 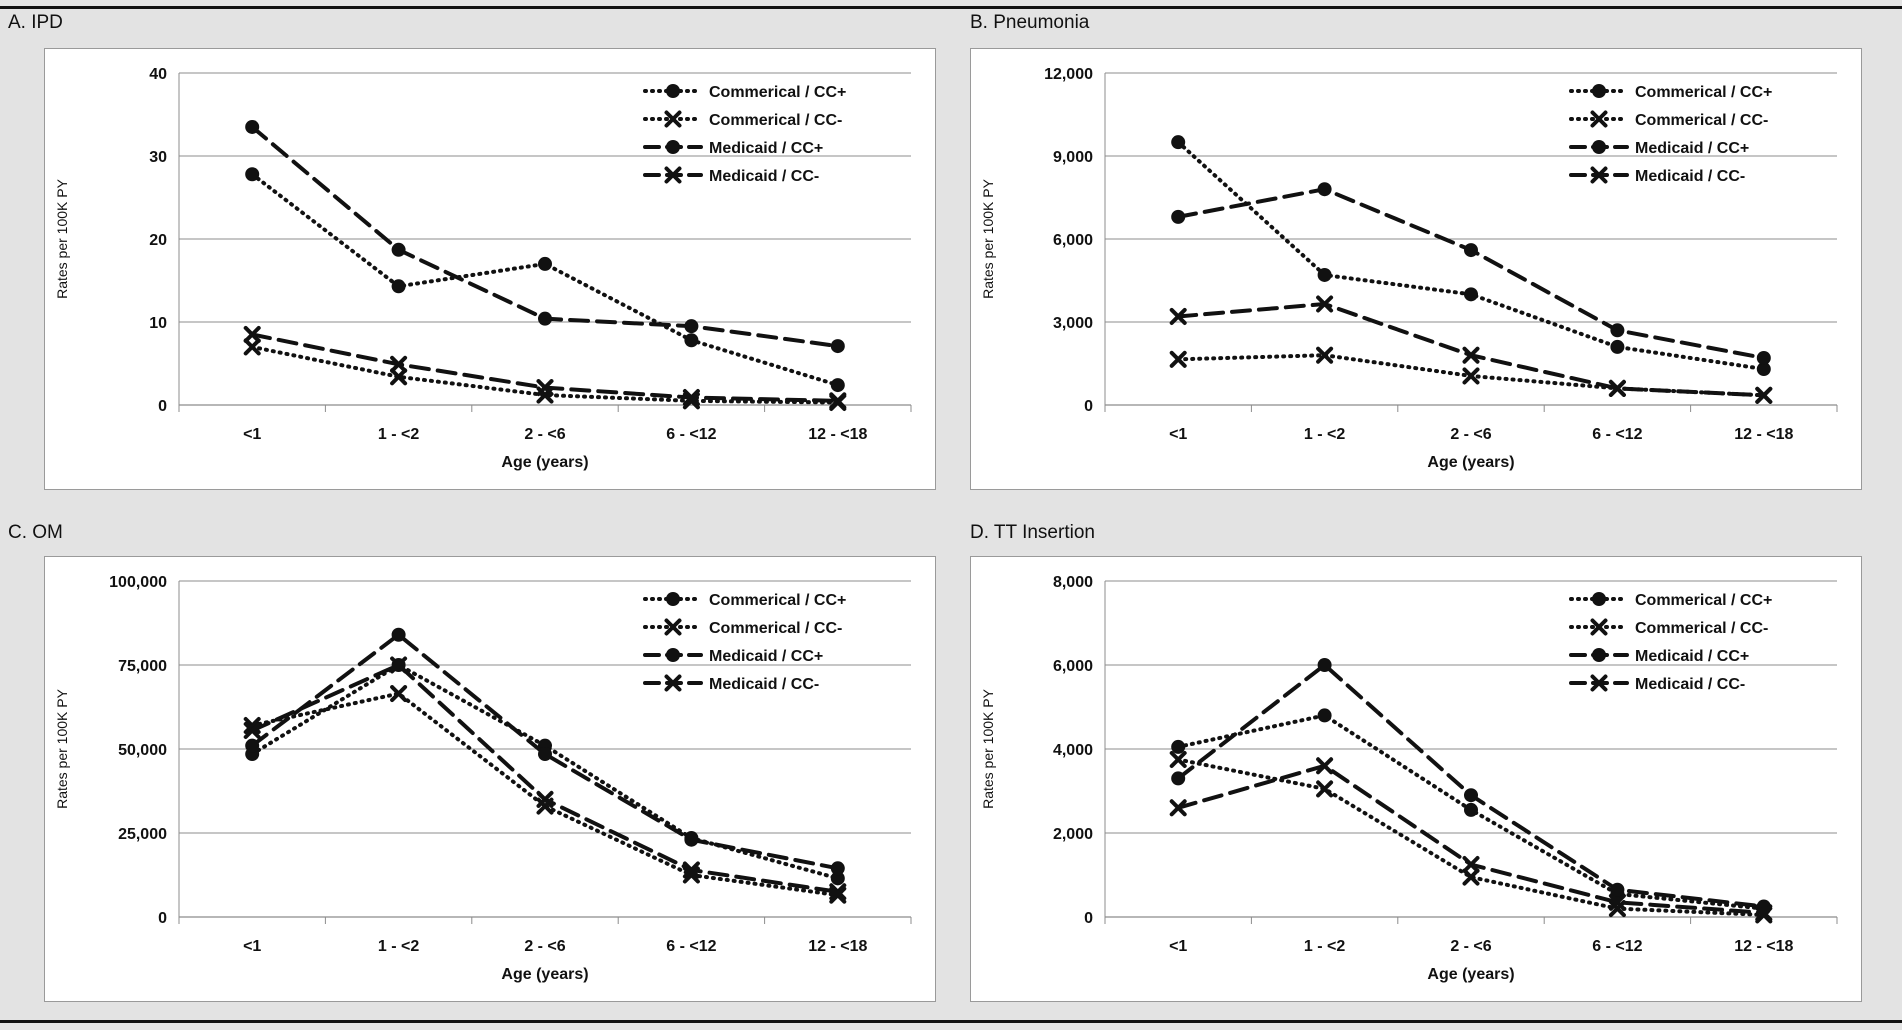 What do you see at coordinates (1073, 157) in the screenshot?
I see `chart-pneumonia-ytick-label: 9,000` at bounding box center [1073, 157].